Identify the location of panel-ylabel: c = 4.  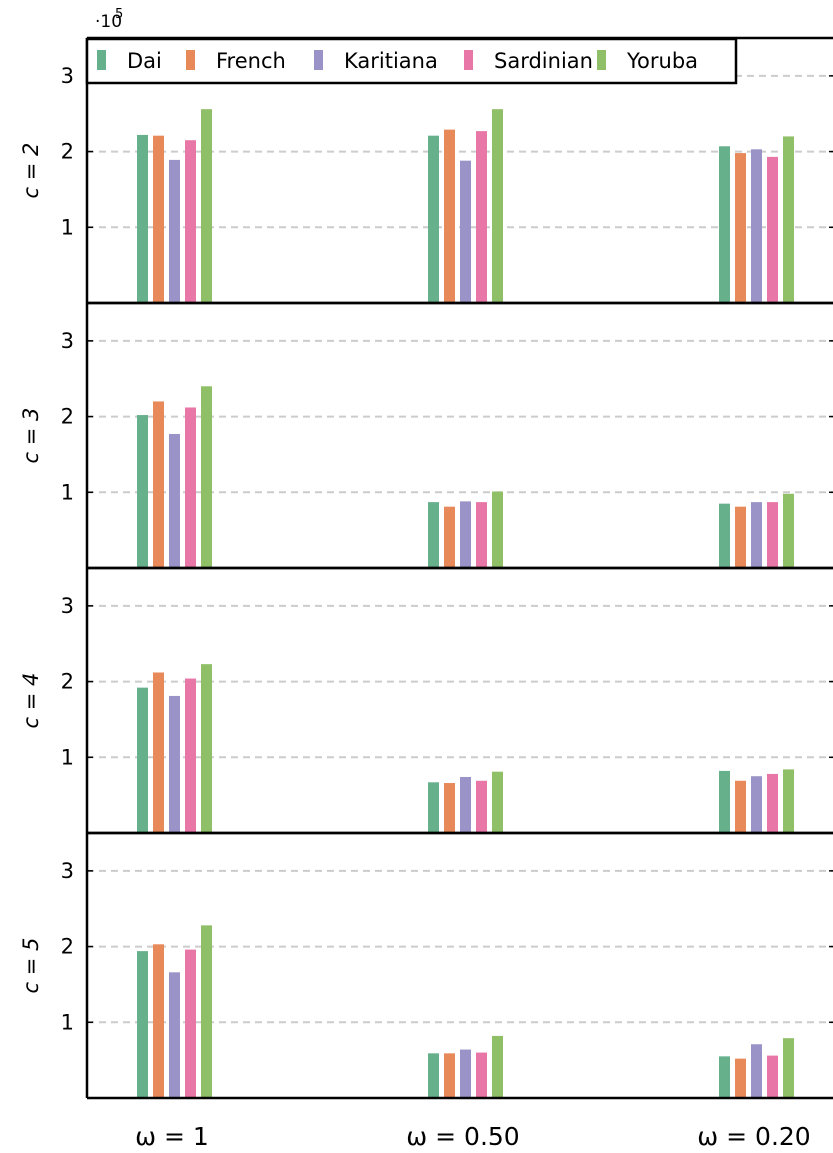
(31, 701).